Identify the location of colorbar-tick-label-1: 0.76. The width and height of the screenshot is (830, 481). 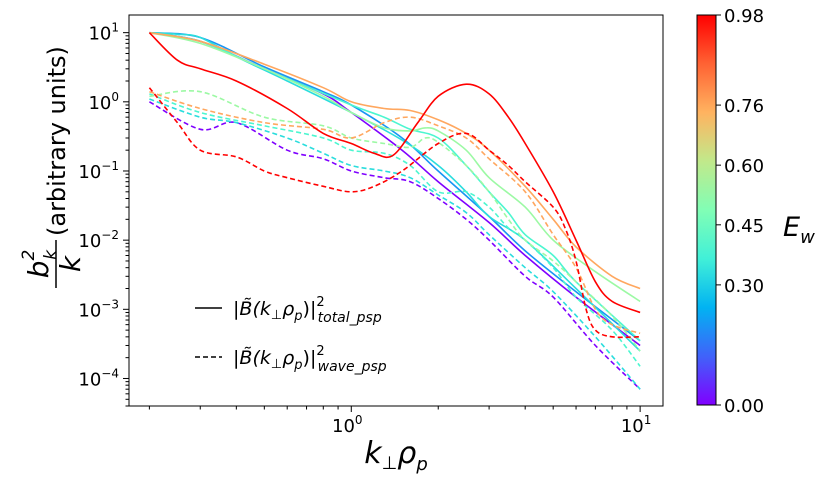
(744, 106).